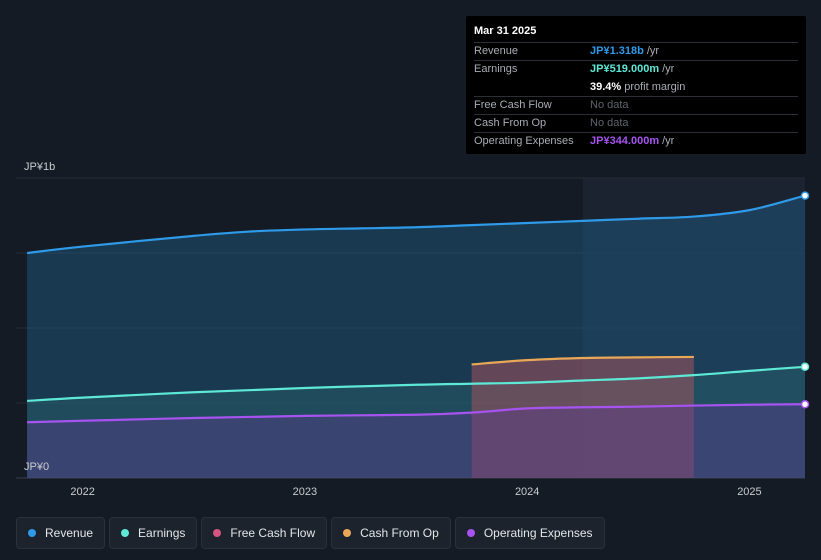 The width and height of the screenshot is (821, 560). I want to click on legend-label: Cash From Op, so click(399, 533).